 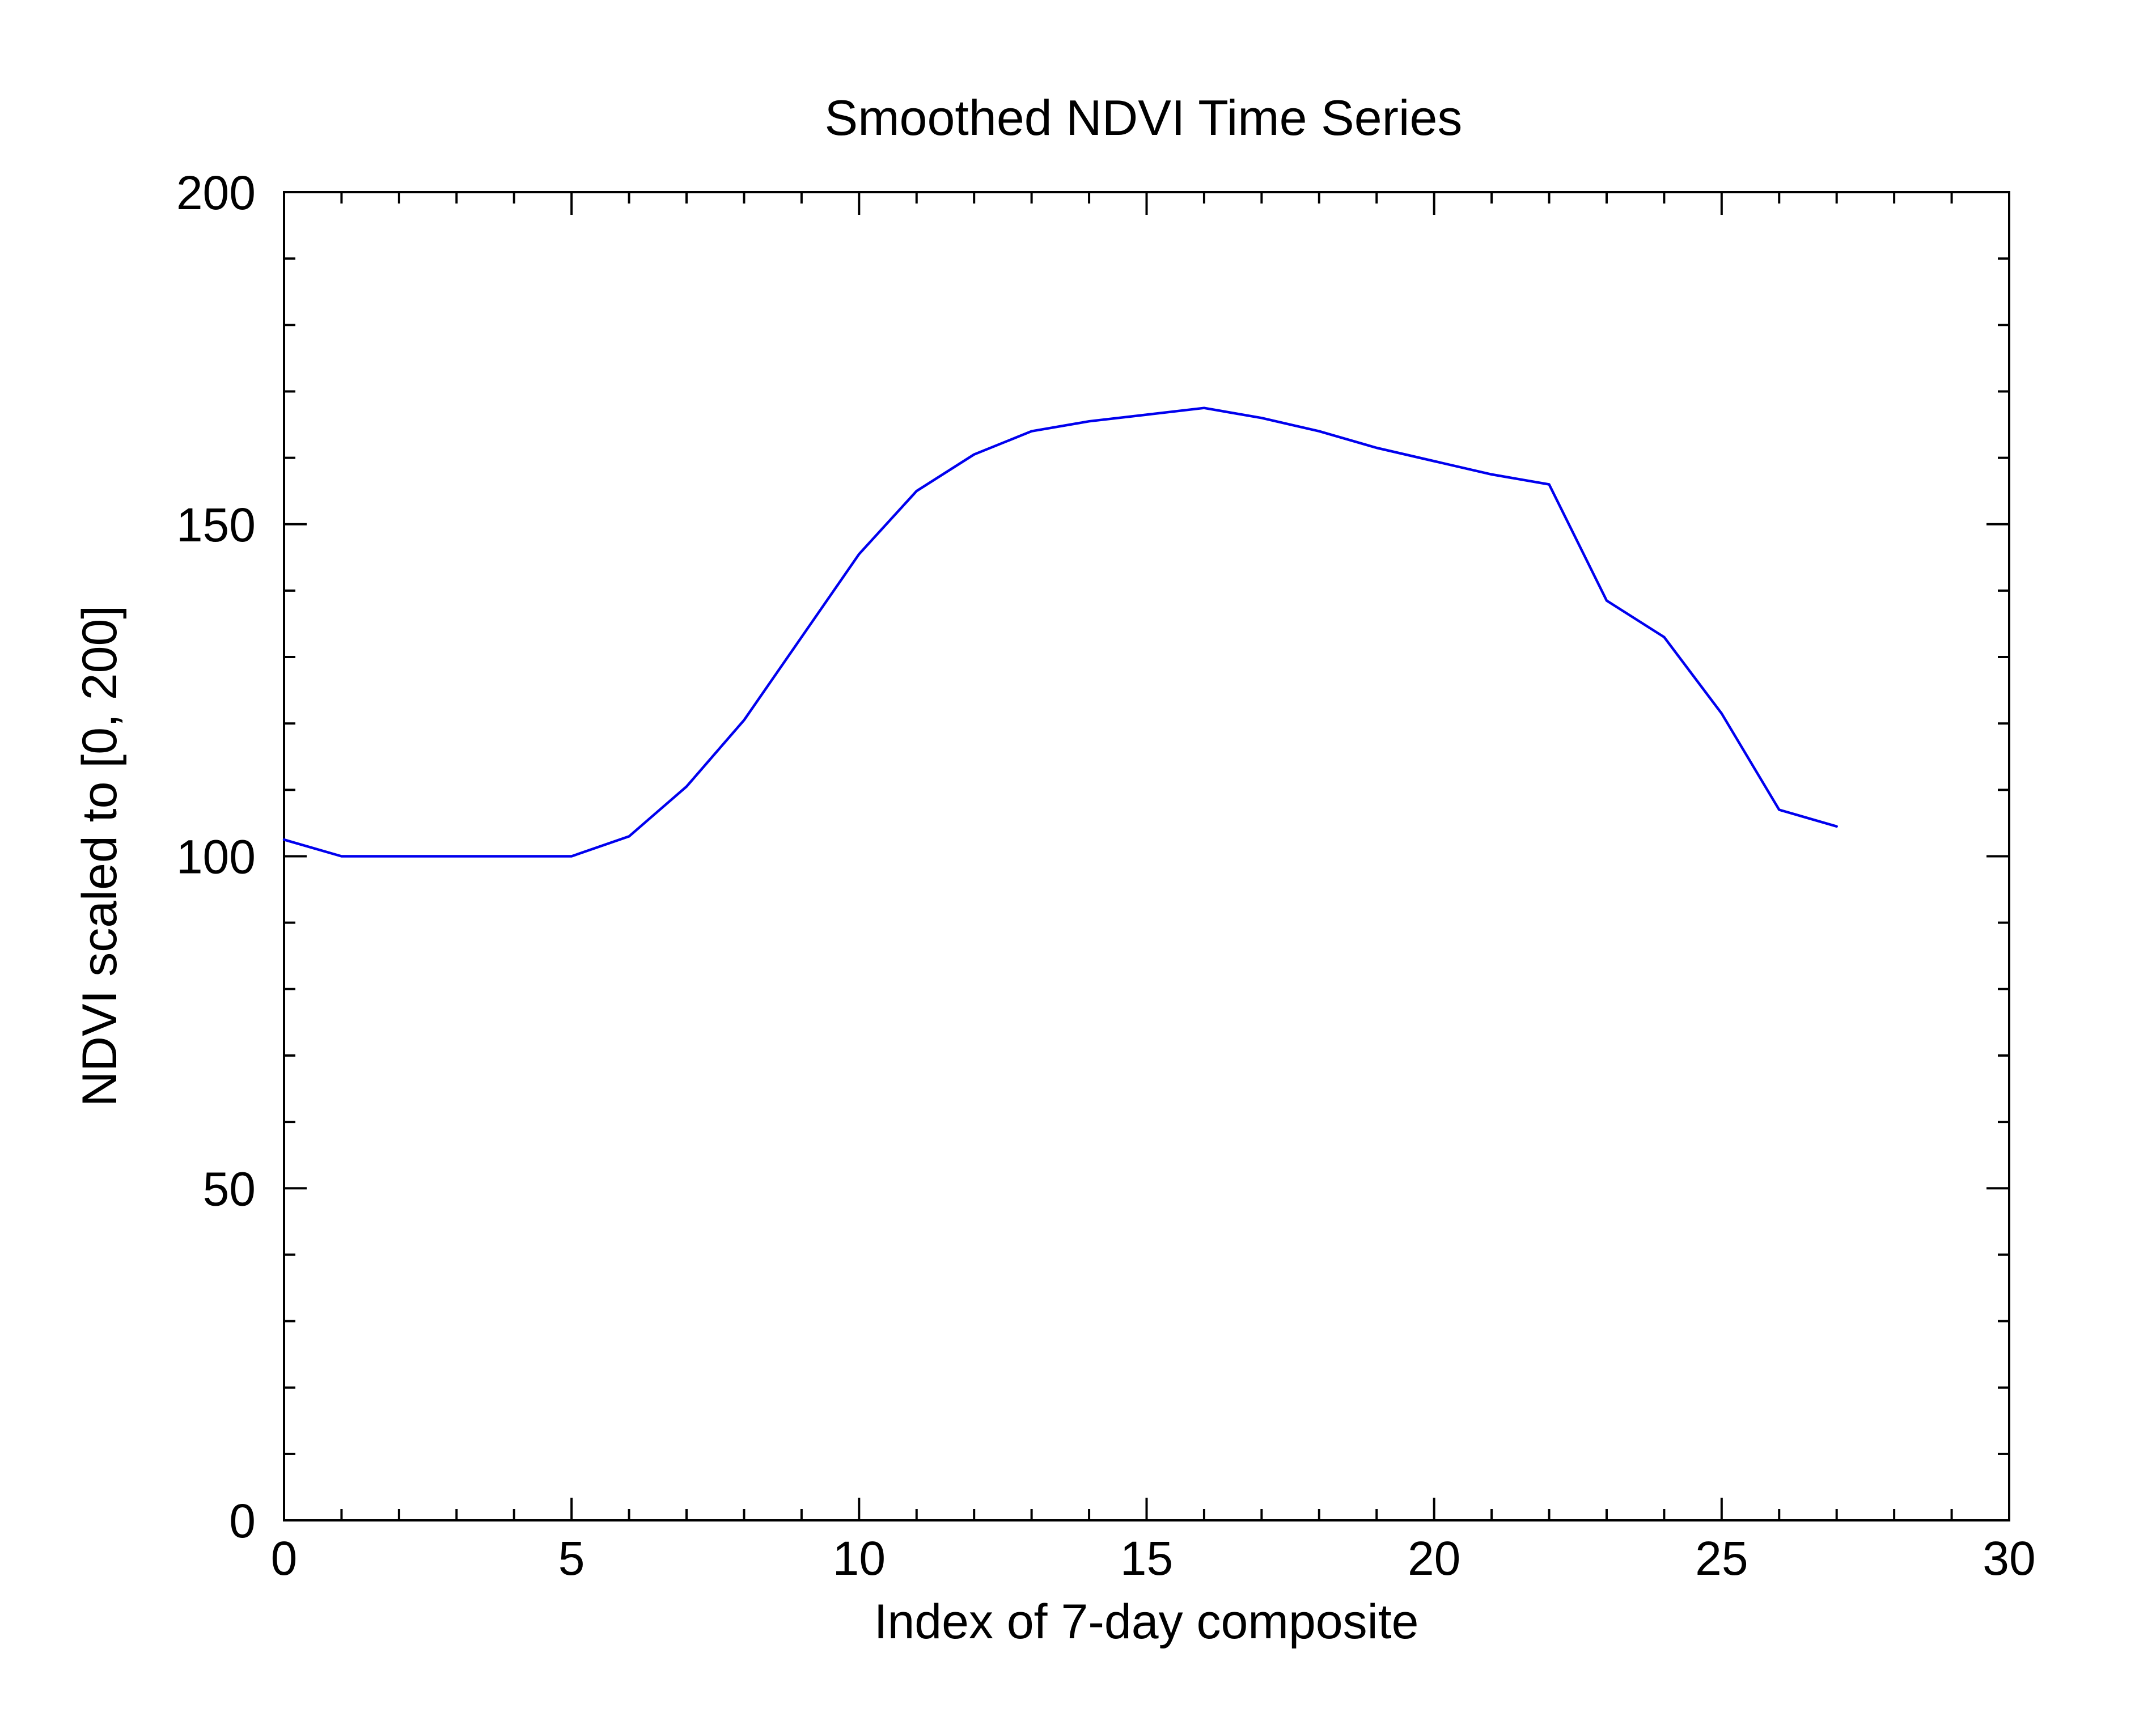 I want to click on x-tick-label: 25, so click(x=1721, y=1558).